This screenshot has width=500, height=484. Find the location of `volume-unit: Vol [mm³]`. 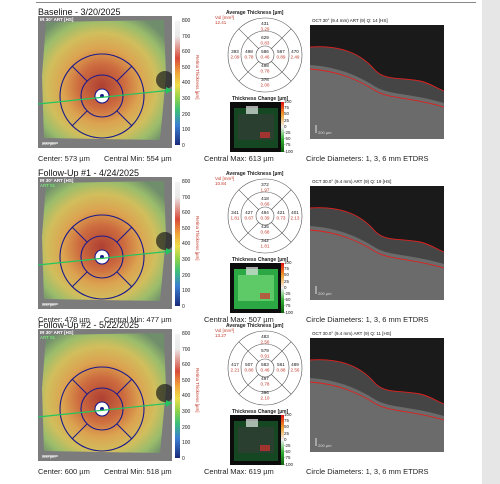

volume-unit: Vol [mm³] is located at coordinates (225, 178).